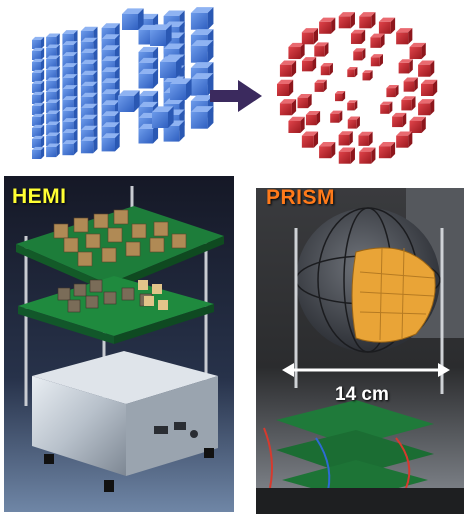  What do you see at coordinates (236, 96) in the screenshot?
I see `transition-arrow-icon` at bounding box center [236, 96].